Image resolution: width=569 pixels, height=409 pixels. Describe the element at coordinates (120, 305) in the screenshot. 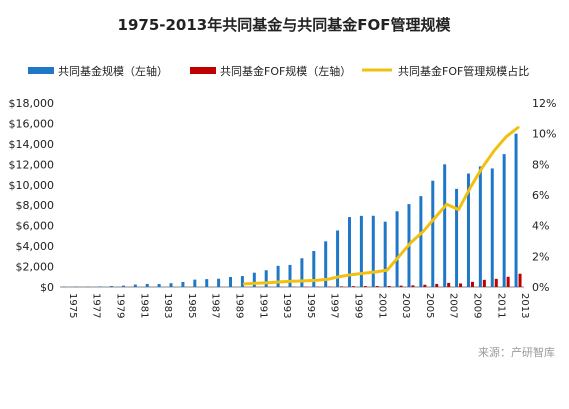

I see `x-tick-label: 1979` at that location.